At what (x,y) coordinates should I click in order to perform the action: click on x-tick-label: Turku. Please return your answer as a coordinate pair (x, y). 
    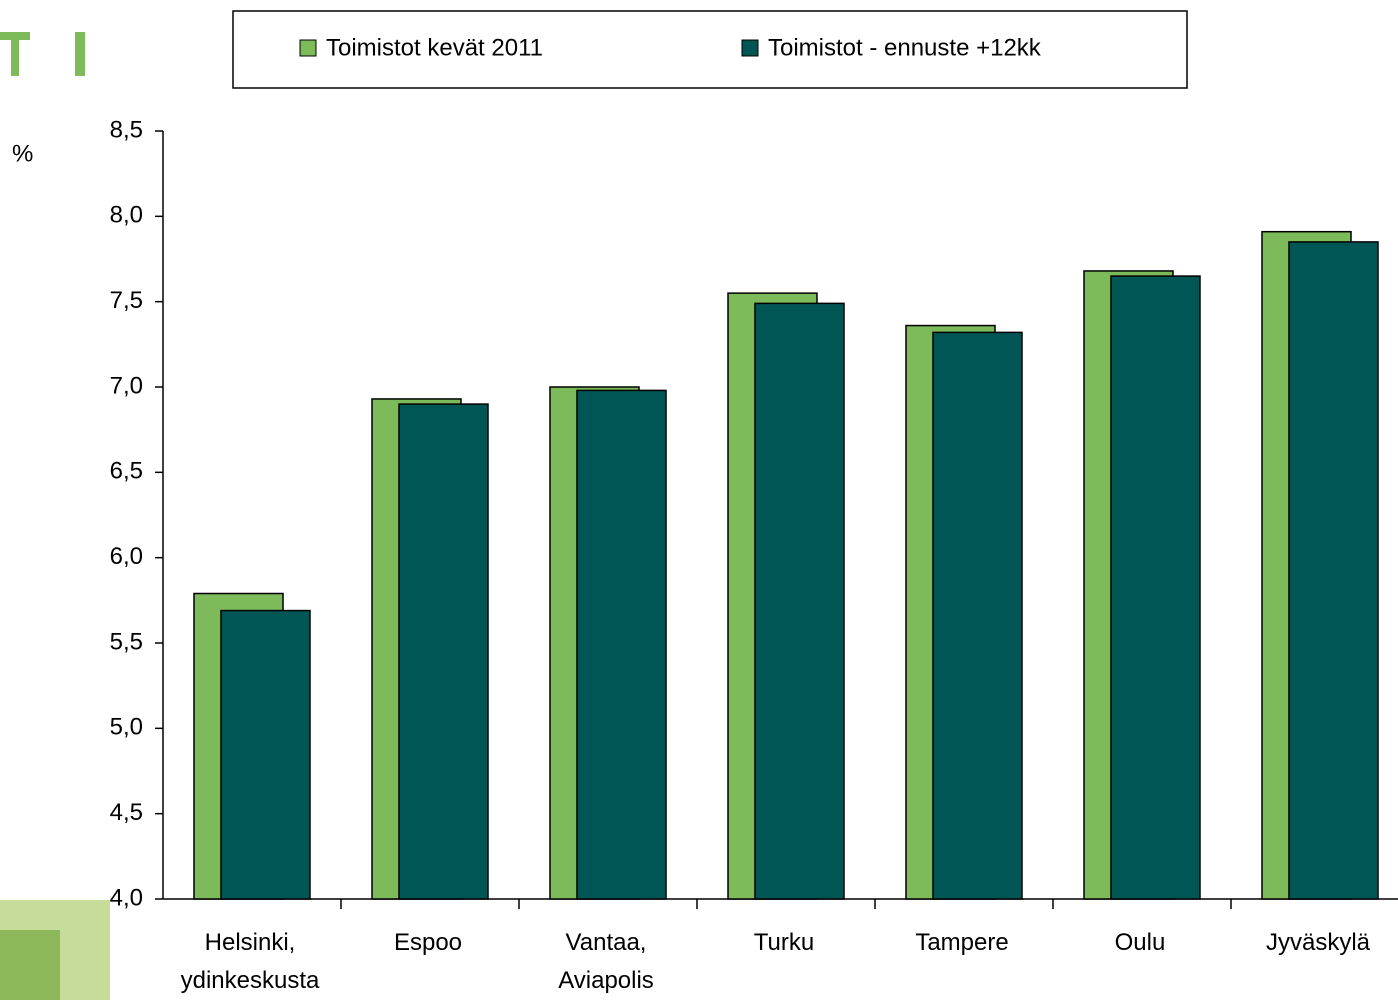
    Looking at the image, I should click on (784, 942).